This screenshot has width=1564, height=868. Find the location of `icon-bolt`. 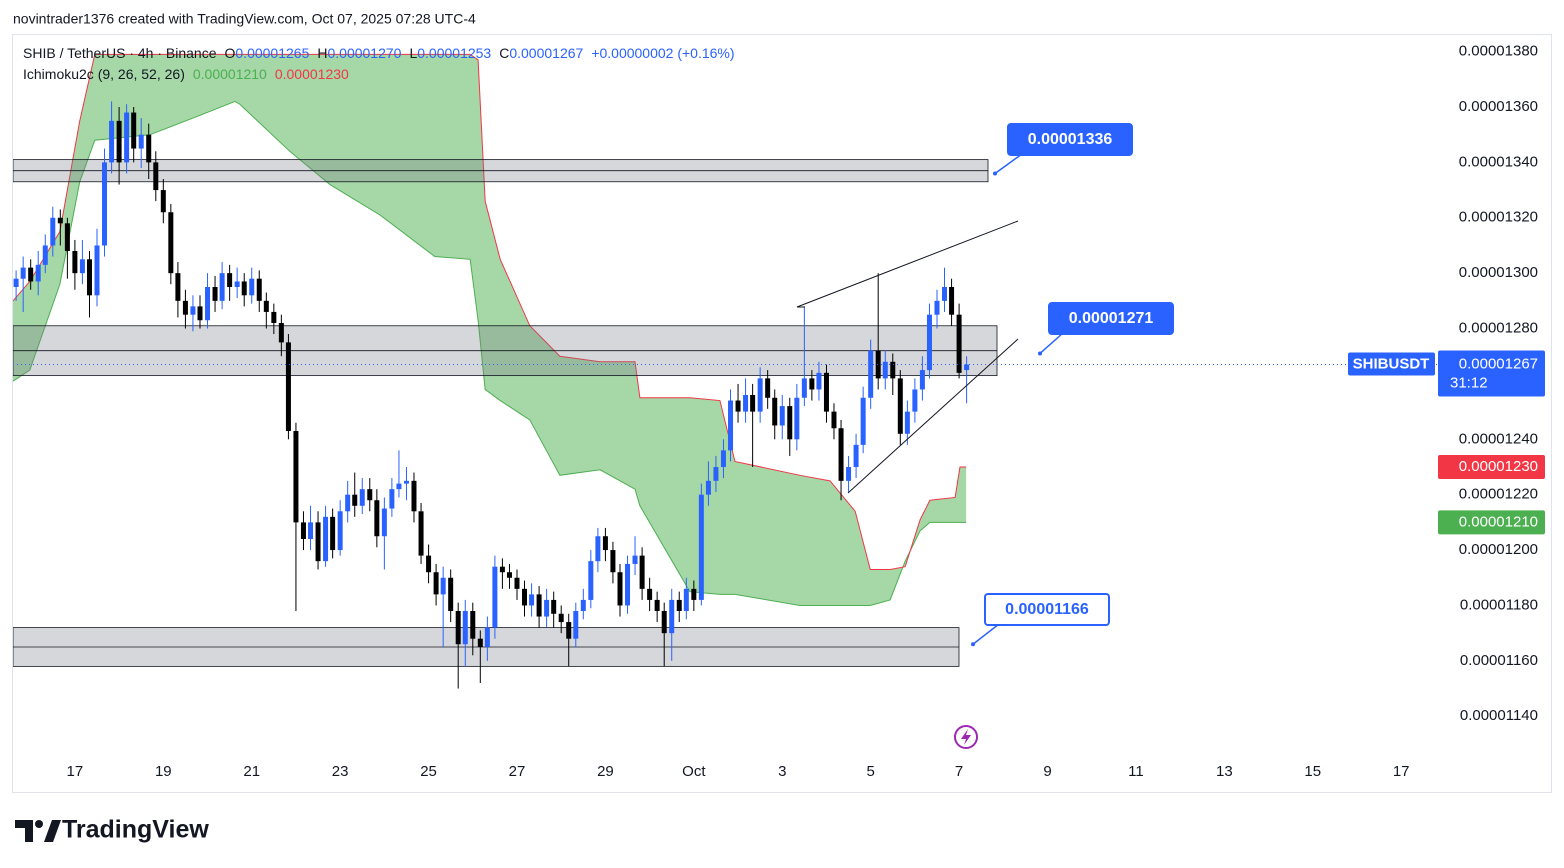

icon-bolt is located at coordinates (966, 737).